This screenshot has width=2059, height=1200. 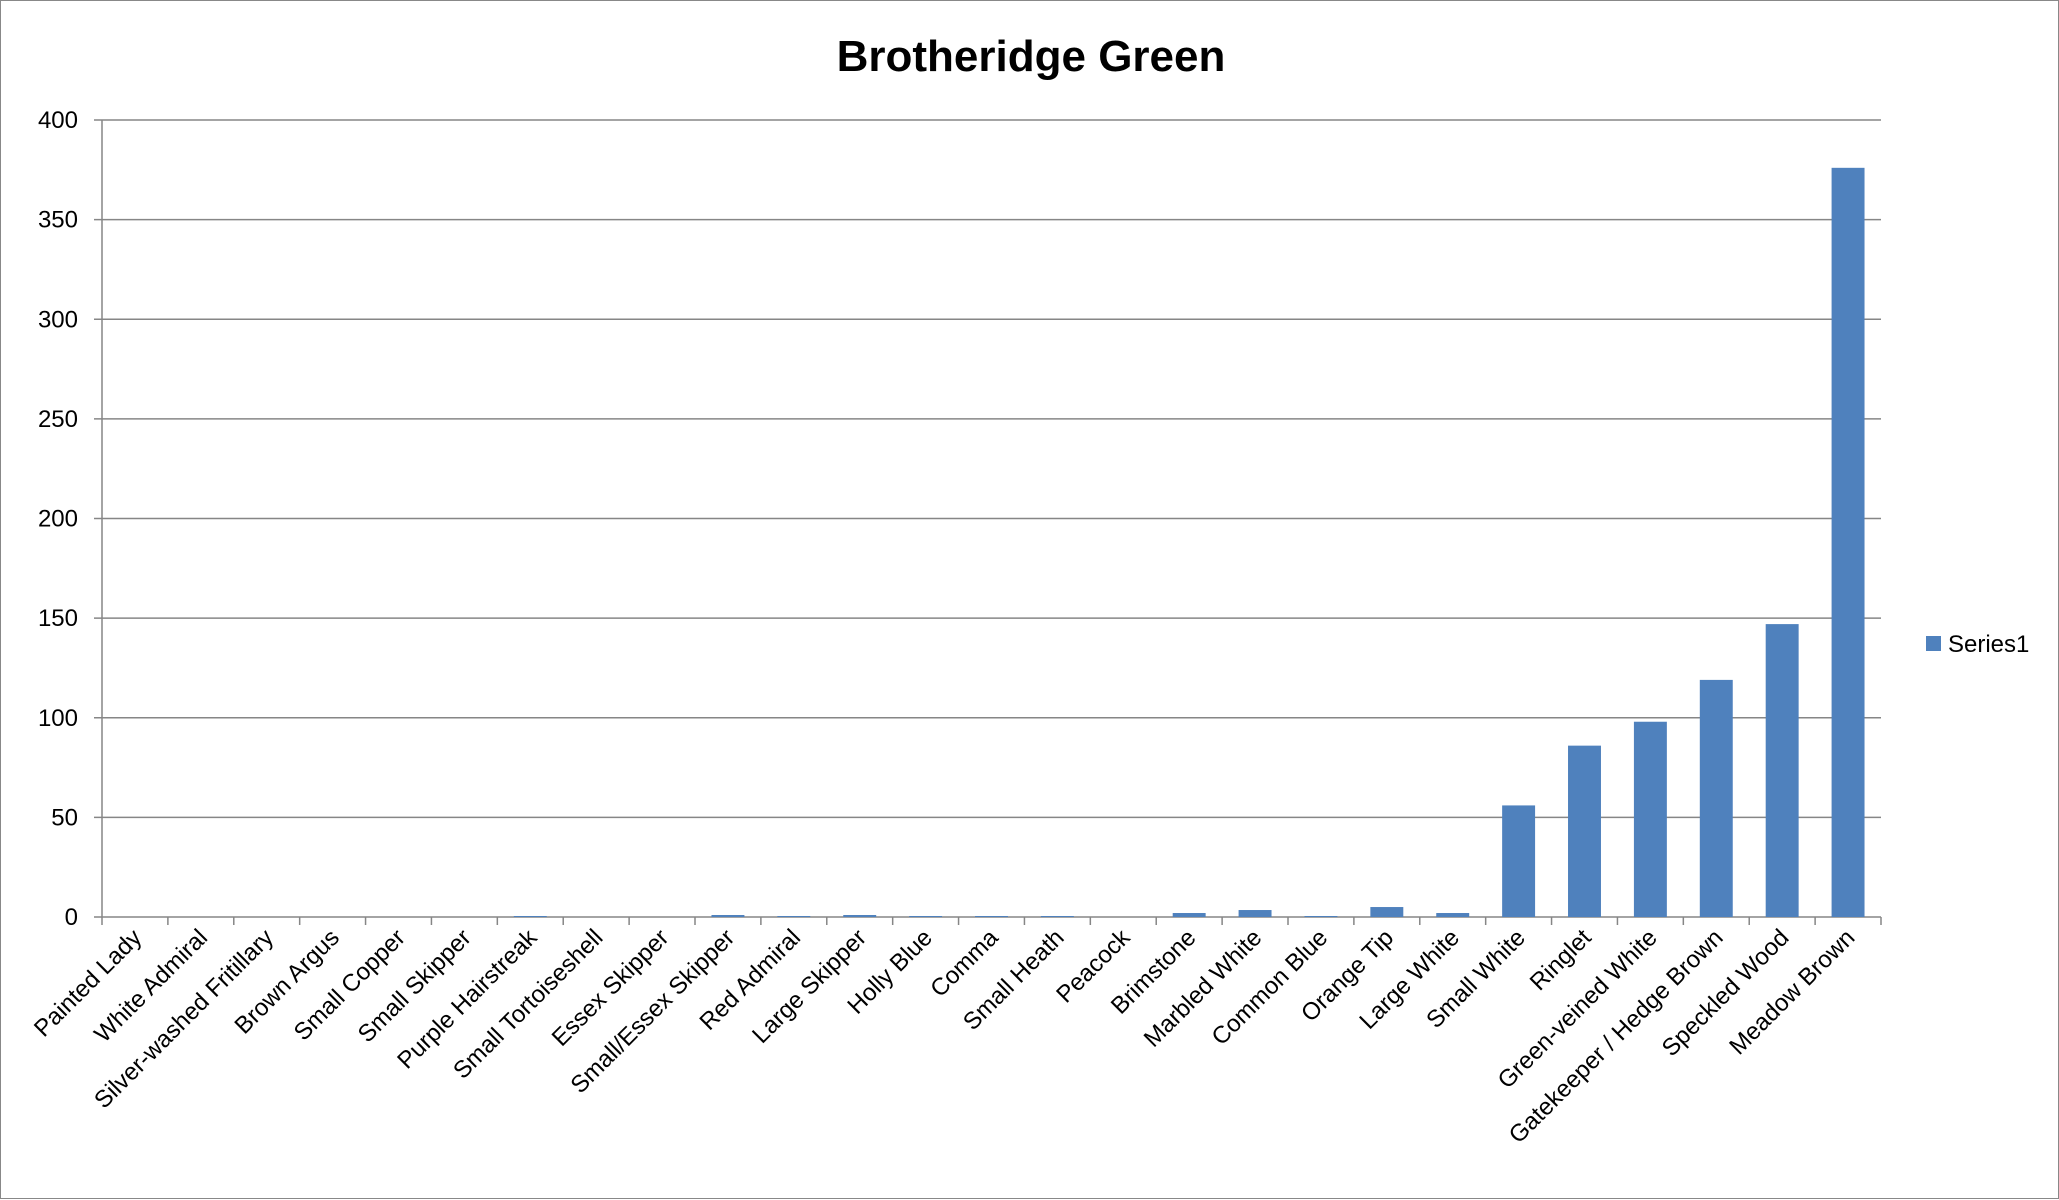 What do you see at coordinates (58, 419) in the screenshot?
I see `y-tick-label: 250` at bounding box center [58, 419].